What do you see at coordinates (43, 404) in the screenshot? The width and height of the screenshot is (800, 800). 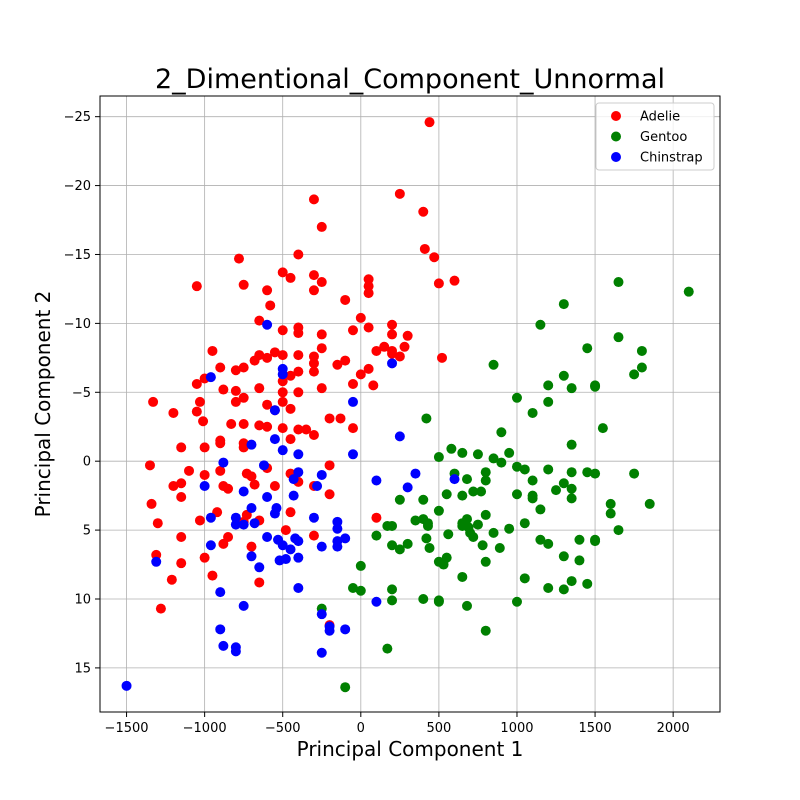 I see `y-axis-label: Principal Component 2` at bounding box center [43, 404].